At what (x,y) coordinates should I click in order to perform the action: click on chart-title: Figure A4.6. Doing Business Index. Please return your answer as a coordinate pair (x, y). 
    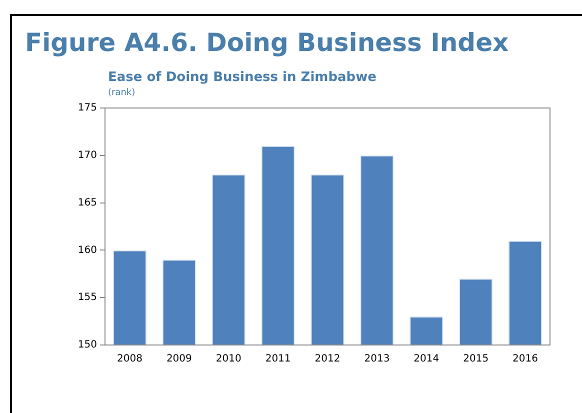
    Looking at the image, I should click on (267, 42).